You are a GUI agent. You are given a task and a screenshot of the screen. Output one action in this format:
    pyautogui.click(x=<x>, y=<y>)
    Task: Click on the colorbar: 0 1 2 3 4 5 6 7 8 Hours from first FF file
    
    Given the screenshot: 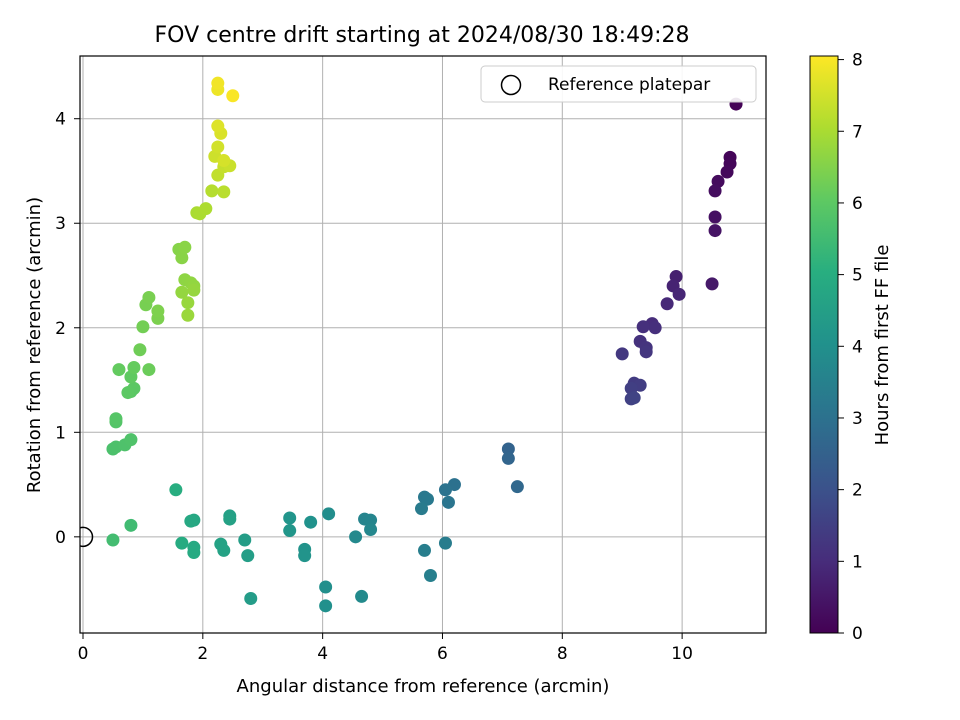 What is the action you would take?
    pyautogui.click(x=851, y=347)
    